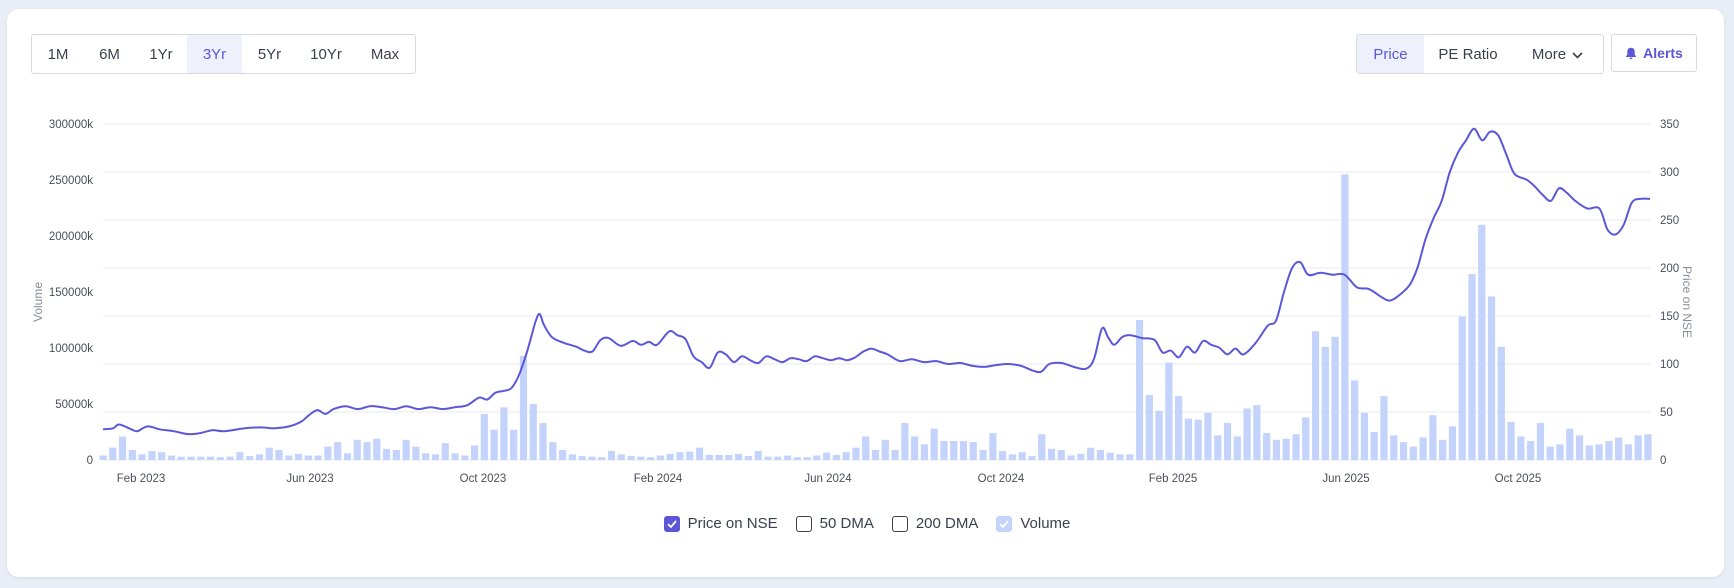 The width and height of the screenshot is (1734, 588). I want to click on range-tab-6m: 6M, so click(109, 54).